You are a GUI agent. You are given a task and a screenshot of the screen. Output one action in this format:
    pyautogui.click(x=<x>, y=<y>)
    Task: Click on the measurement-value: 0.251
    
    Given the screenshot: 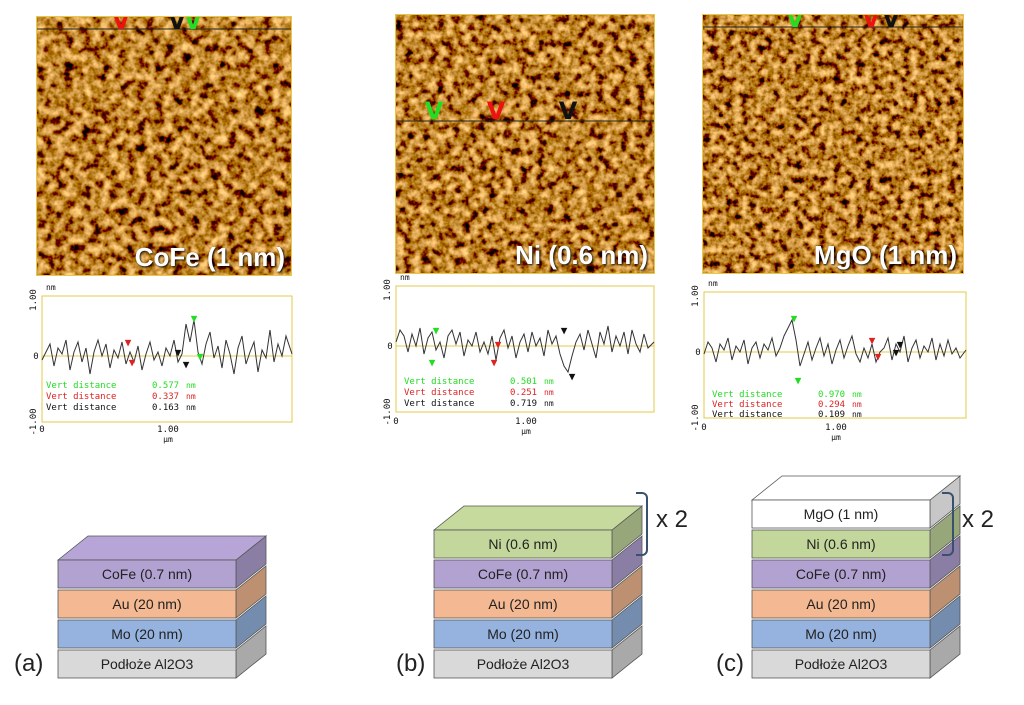 What is the action you would take?
    pyautogui.click(x=523, y=393)
    